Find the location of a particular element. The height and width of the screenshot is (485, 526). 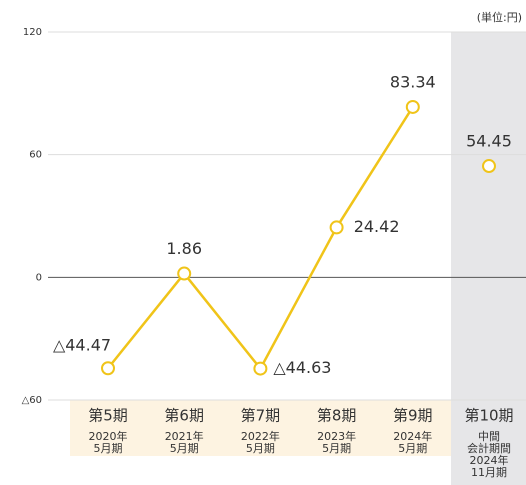

x-tick-label: 第9期 is located at coordinates (413, 416).